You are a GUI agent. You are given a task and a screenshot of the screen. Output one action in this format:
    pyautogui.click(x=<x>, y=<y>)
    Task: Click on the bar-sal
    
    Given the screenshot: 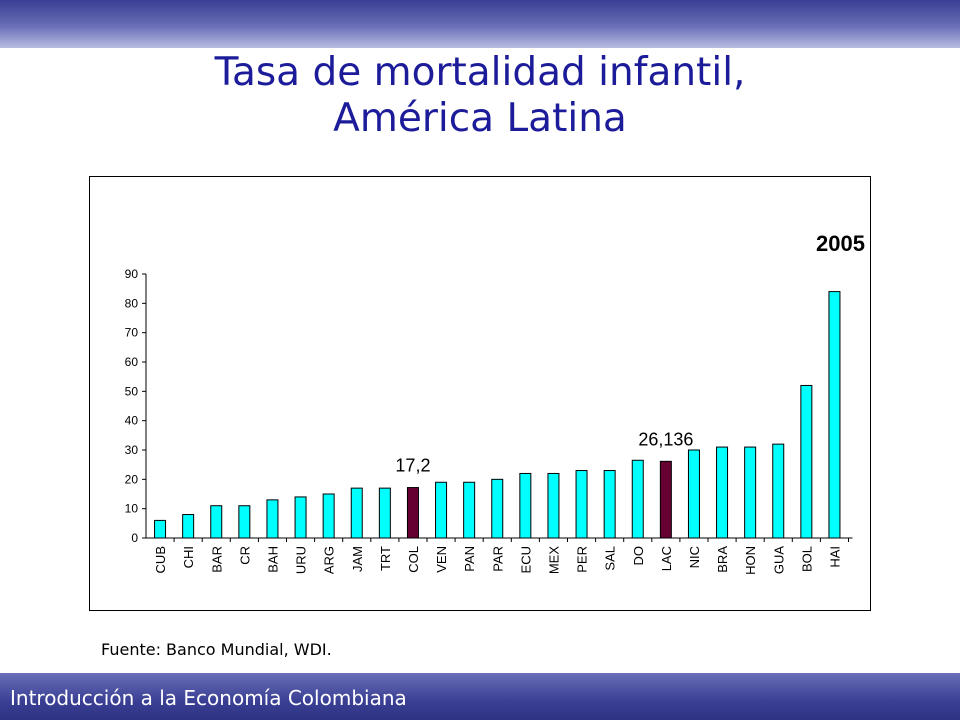 What is the action you would take?
    pyautogui.click(x=609, y=504)
    